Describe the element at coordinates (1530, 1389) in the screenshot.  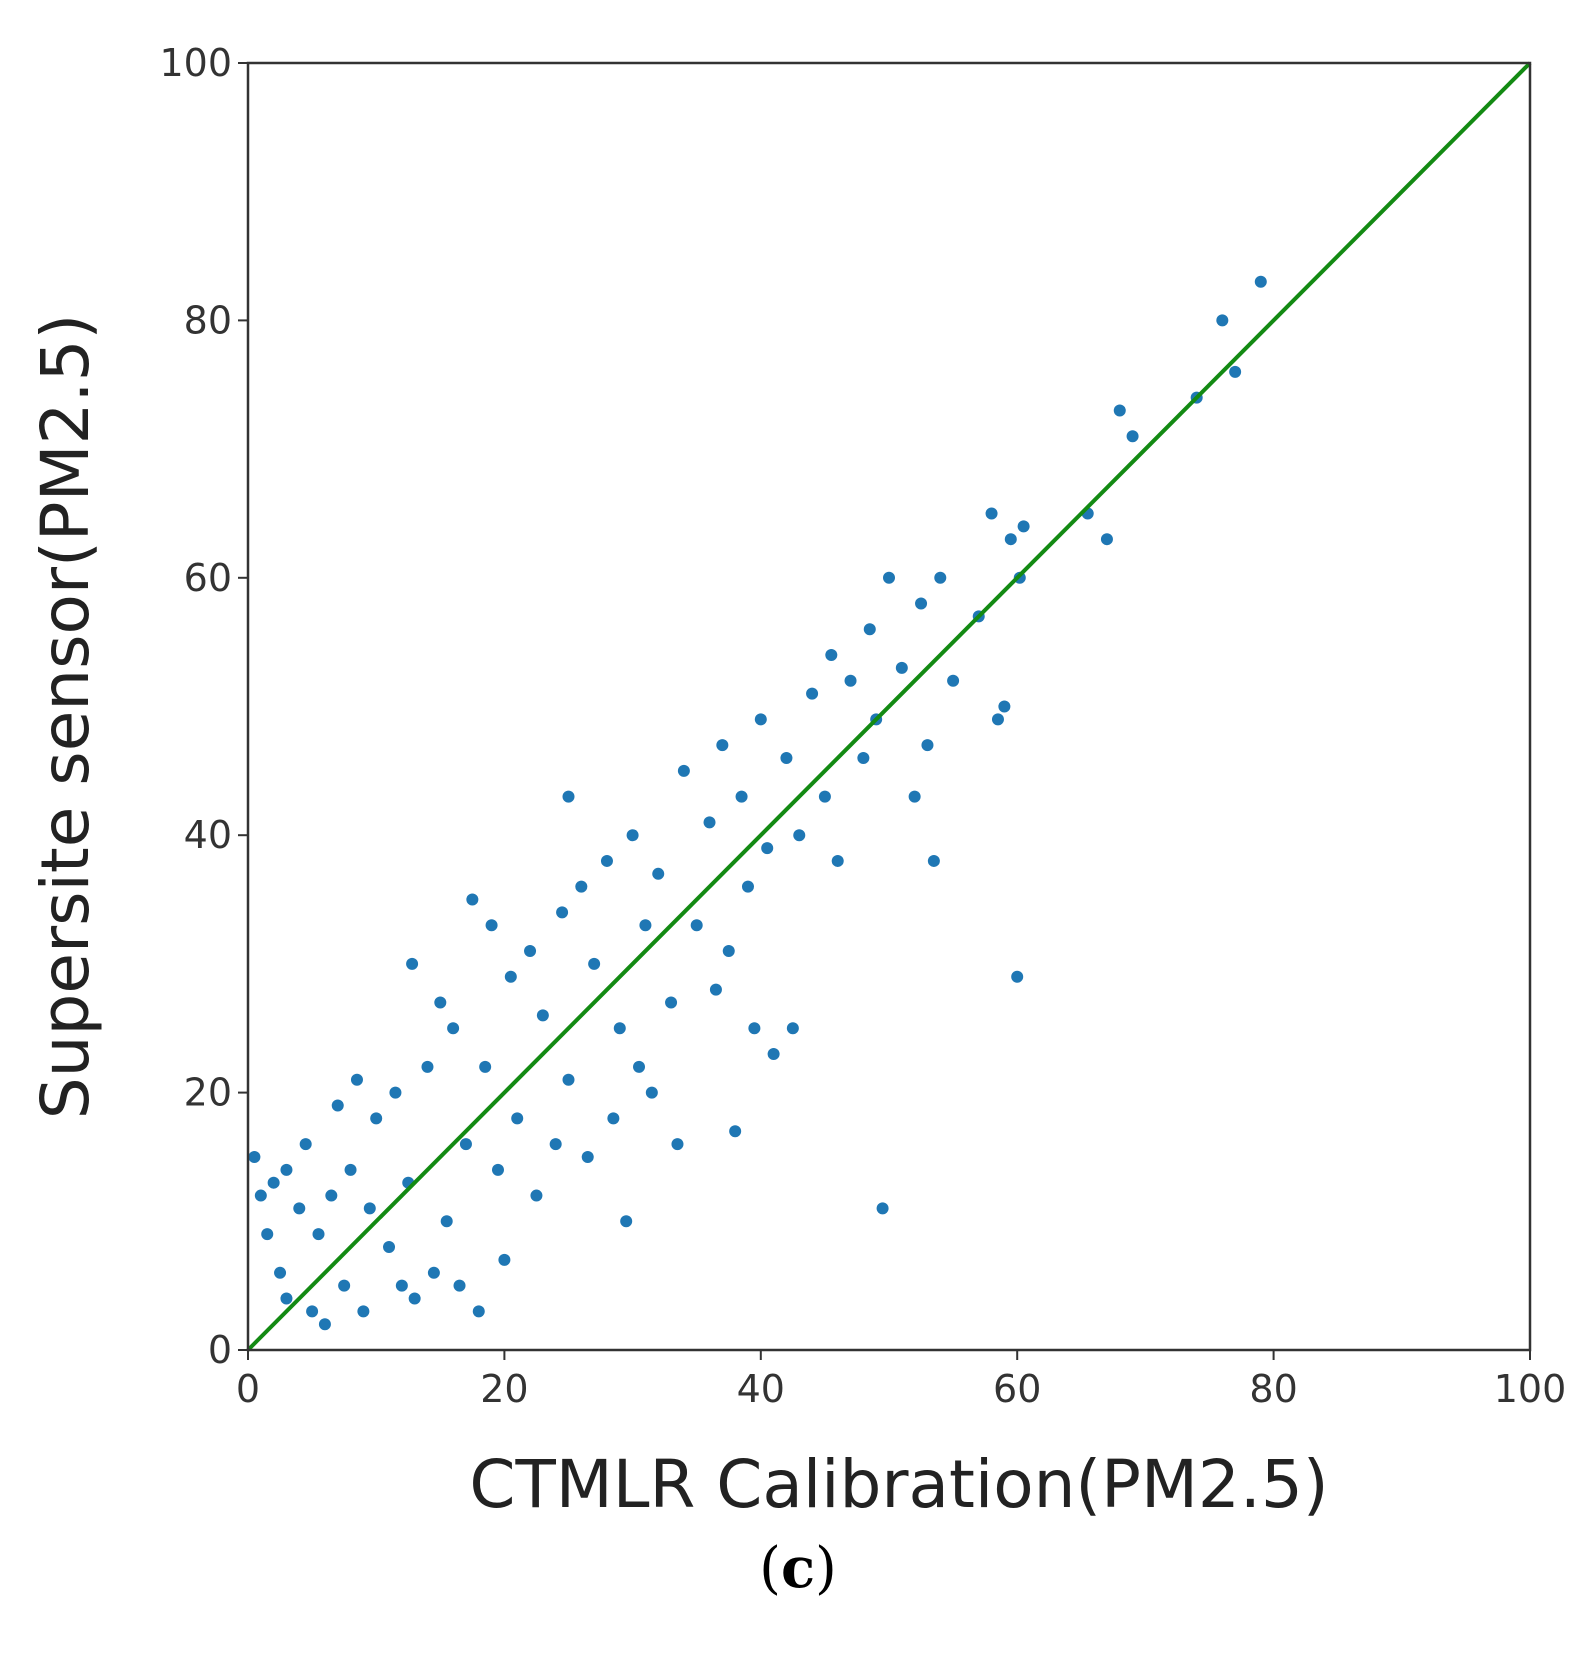
I see `x-tick-label: 100` at that location.